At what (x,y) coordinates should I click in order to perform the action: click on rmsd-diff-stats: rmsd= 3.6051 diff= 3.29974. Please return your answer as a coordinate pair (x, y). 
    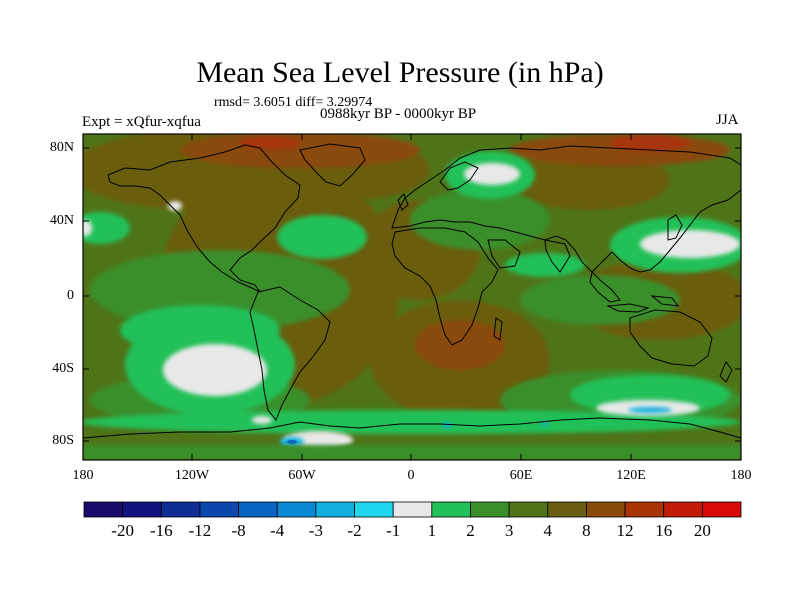
    Looking at the image, I should click on (293, 102).